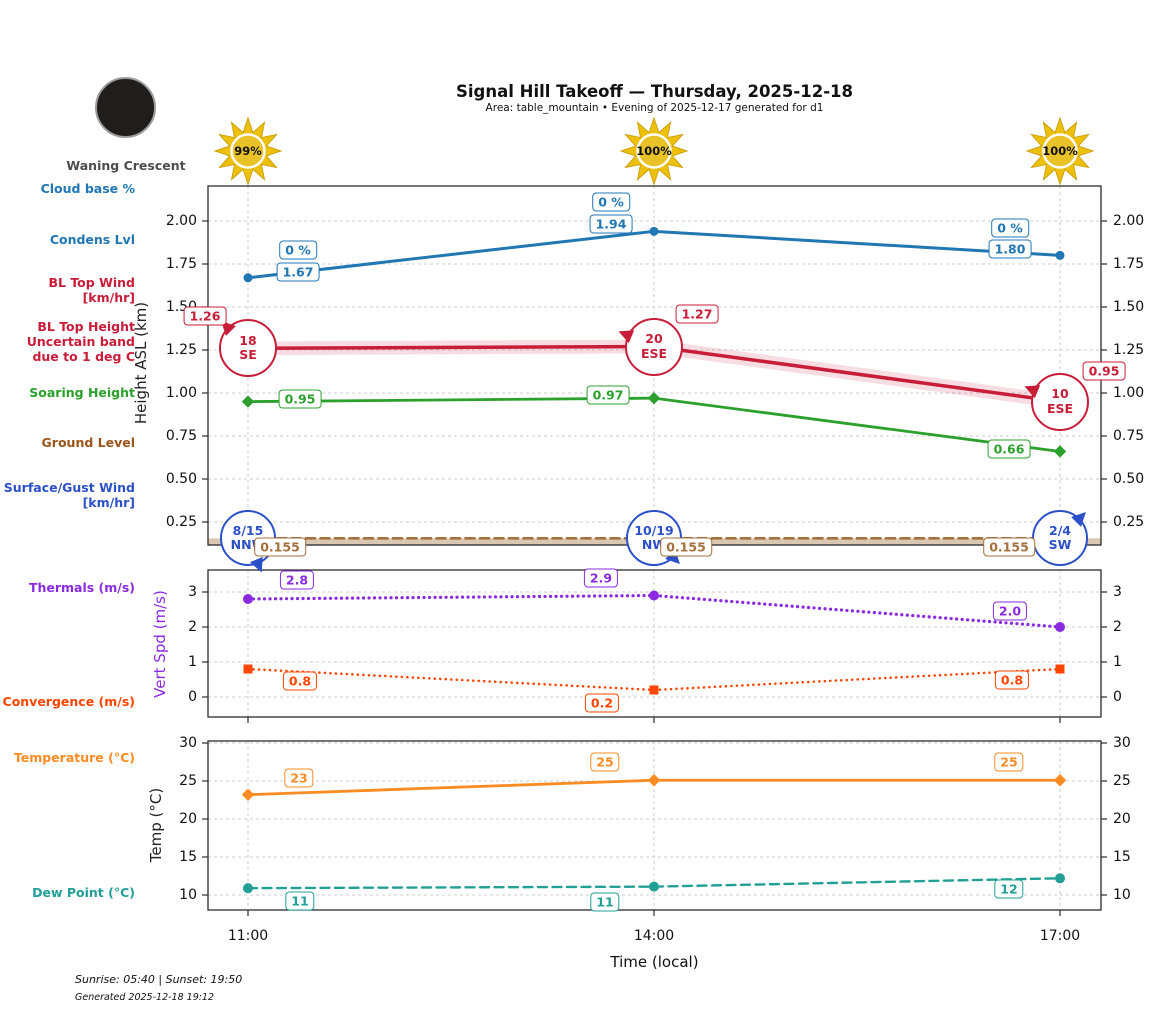 The width and height of the screenshot is (1156, 1011). Describe the element at coordinates (181, 522) in the screenshot. I see `y-tick-label-left: 0.25` at that location.